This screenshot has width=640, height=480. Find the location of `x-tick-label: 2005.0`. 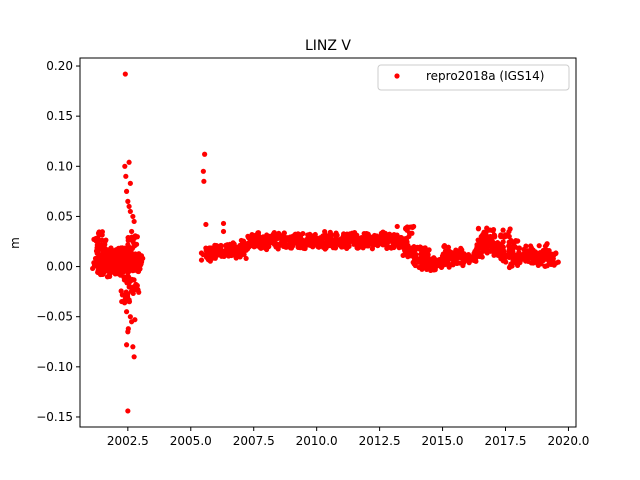

x-tick-label: 2005.0 is located at coordinates (191, 441).